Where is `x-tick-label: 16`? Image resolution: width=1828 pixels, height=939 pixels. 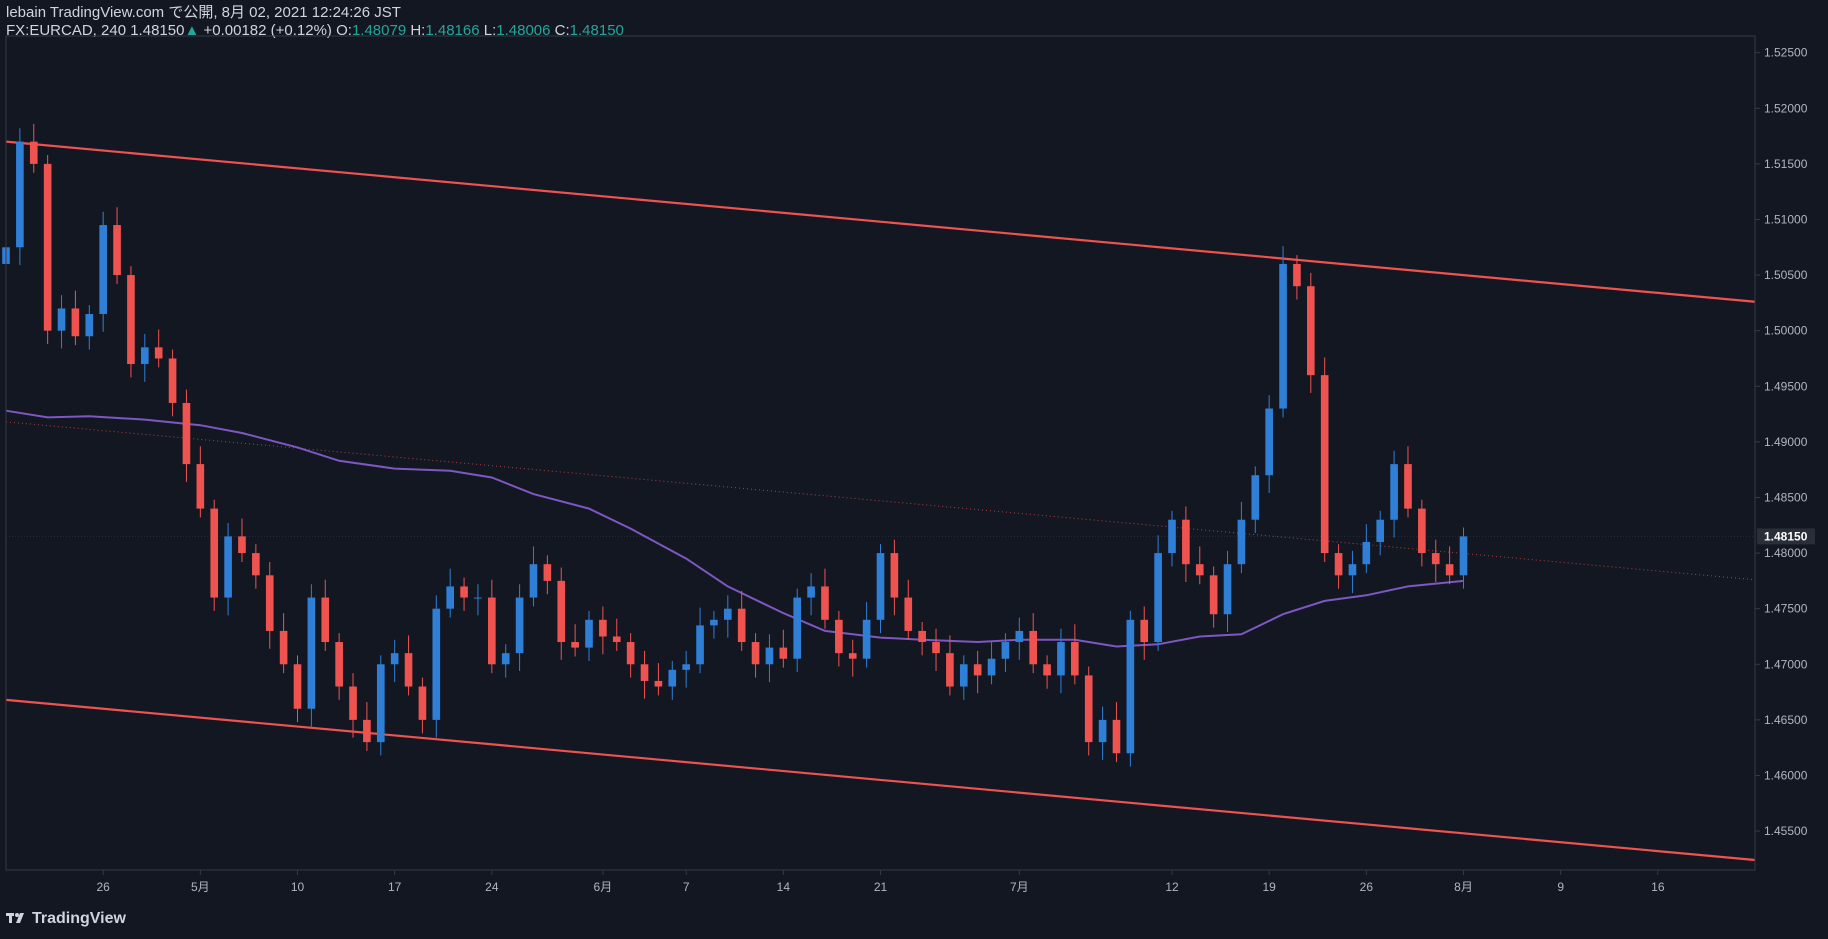
x-tick-label: 16 is located at coordinates (1658, 887).